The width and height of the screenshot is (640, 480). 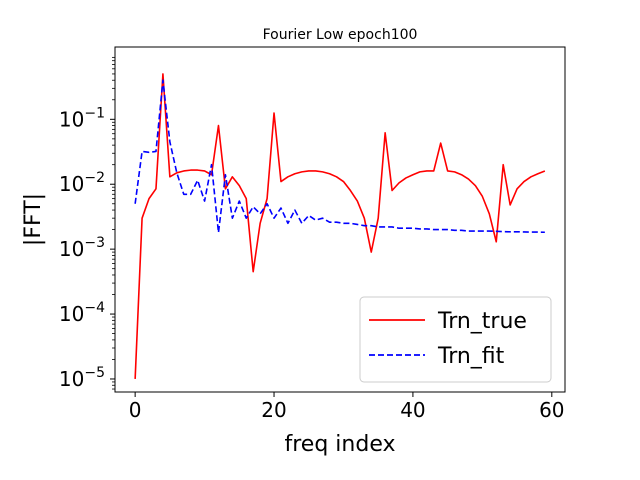 I want to click on legend-box, so click(x=455, y=339).